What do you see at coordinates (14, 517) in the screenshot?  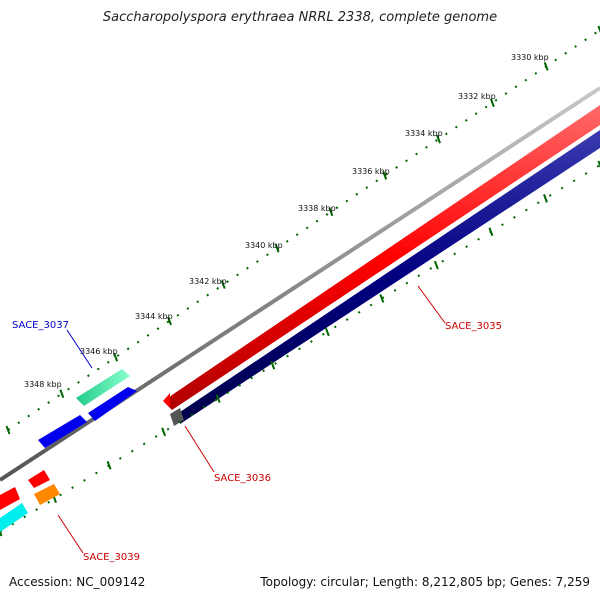 I see `gene-cyan` at bounding box center [14, 517].